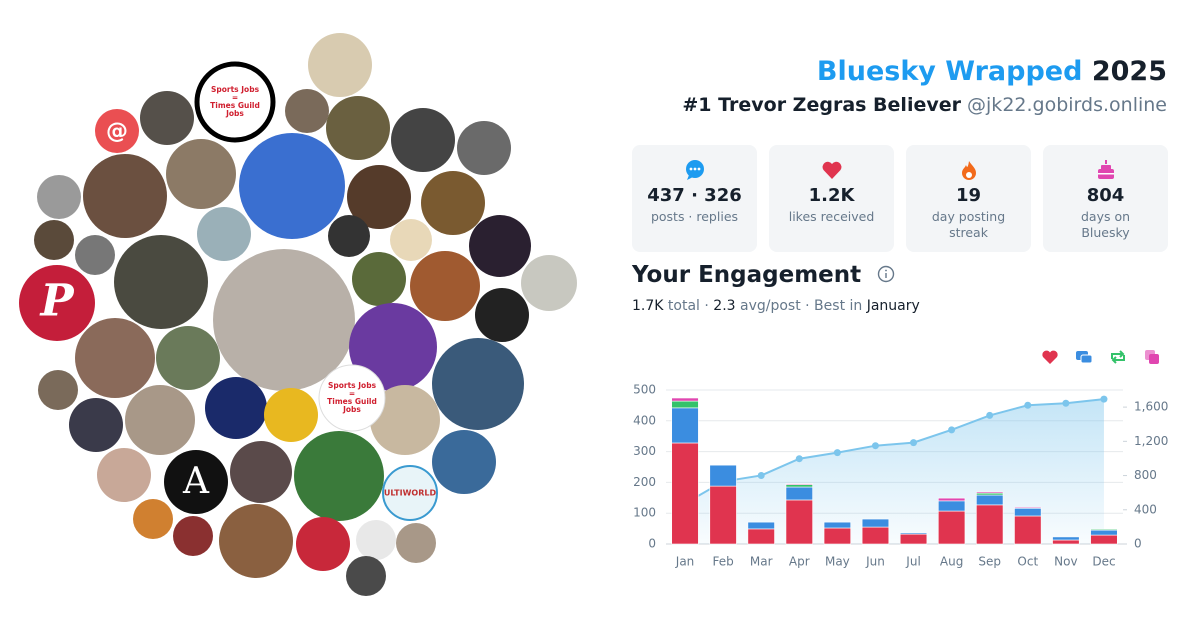 The width and height of the screenshot is (1200, 630). Describe the element at coordinates (234, 113) in the screenshot. I see `avatar-text: Jobs` at that location.